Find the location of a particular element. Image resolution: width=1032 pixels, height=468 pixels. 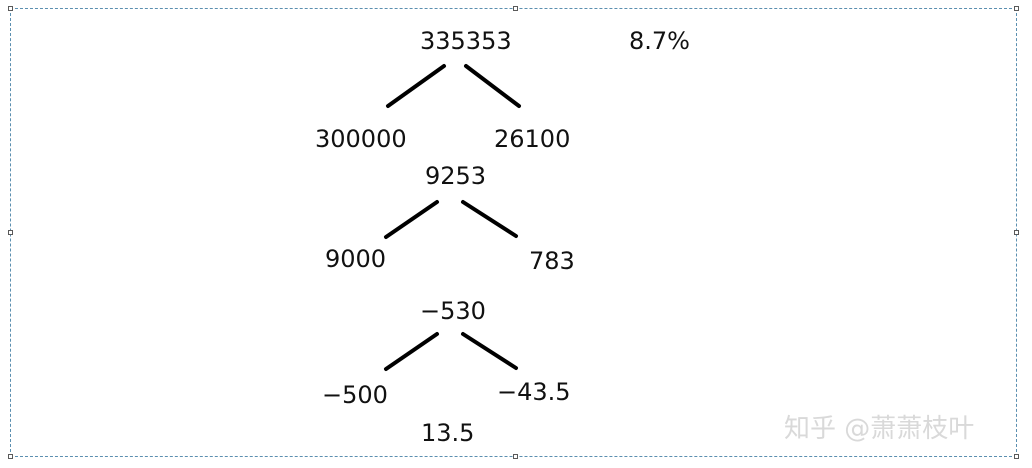

tree1-rate-value: 8.7% is located at coordinates (659, 41).